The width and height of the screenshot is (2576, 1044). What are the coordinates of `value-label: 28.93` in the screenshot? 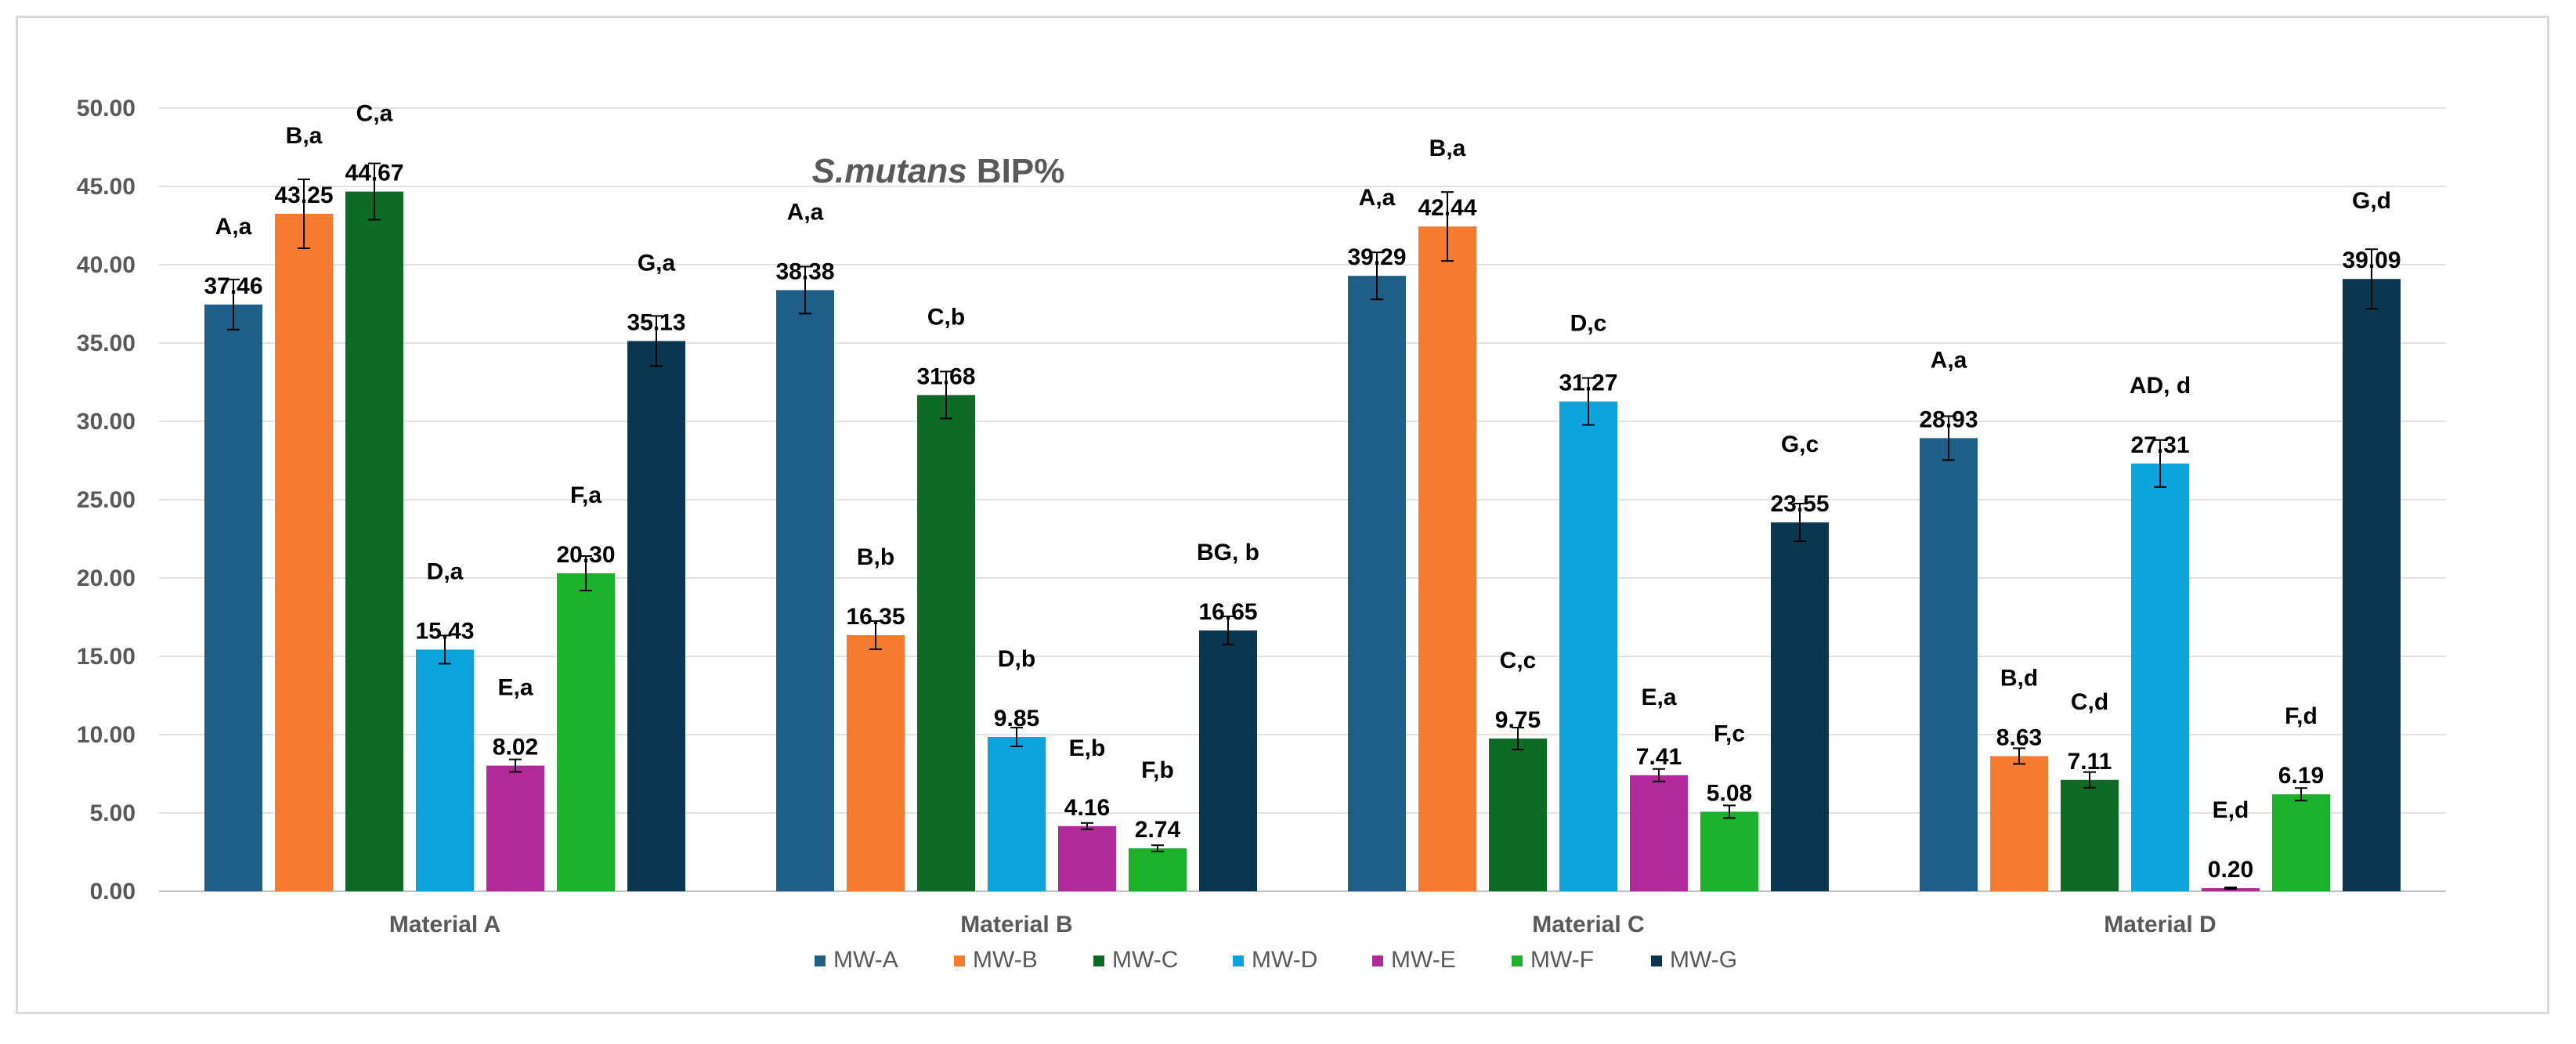 It's located at (1948, 419).